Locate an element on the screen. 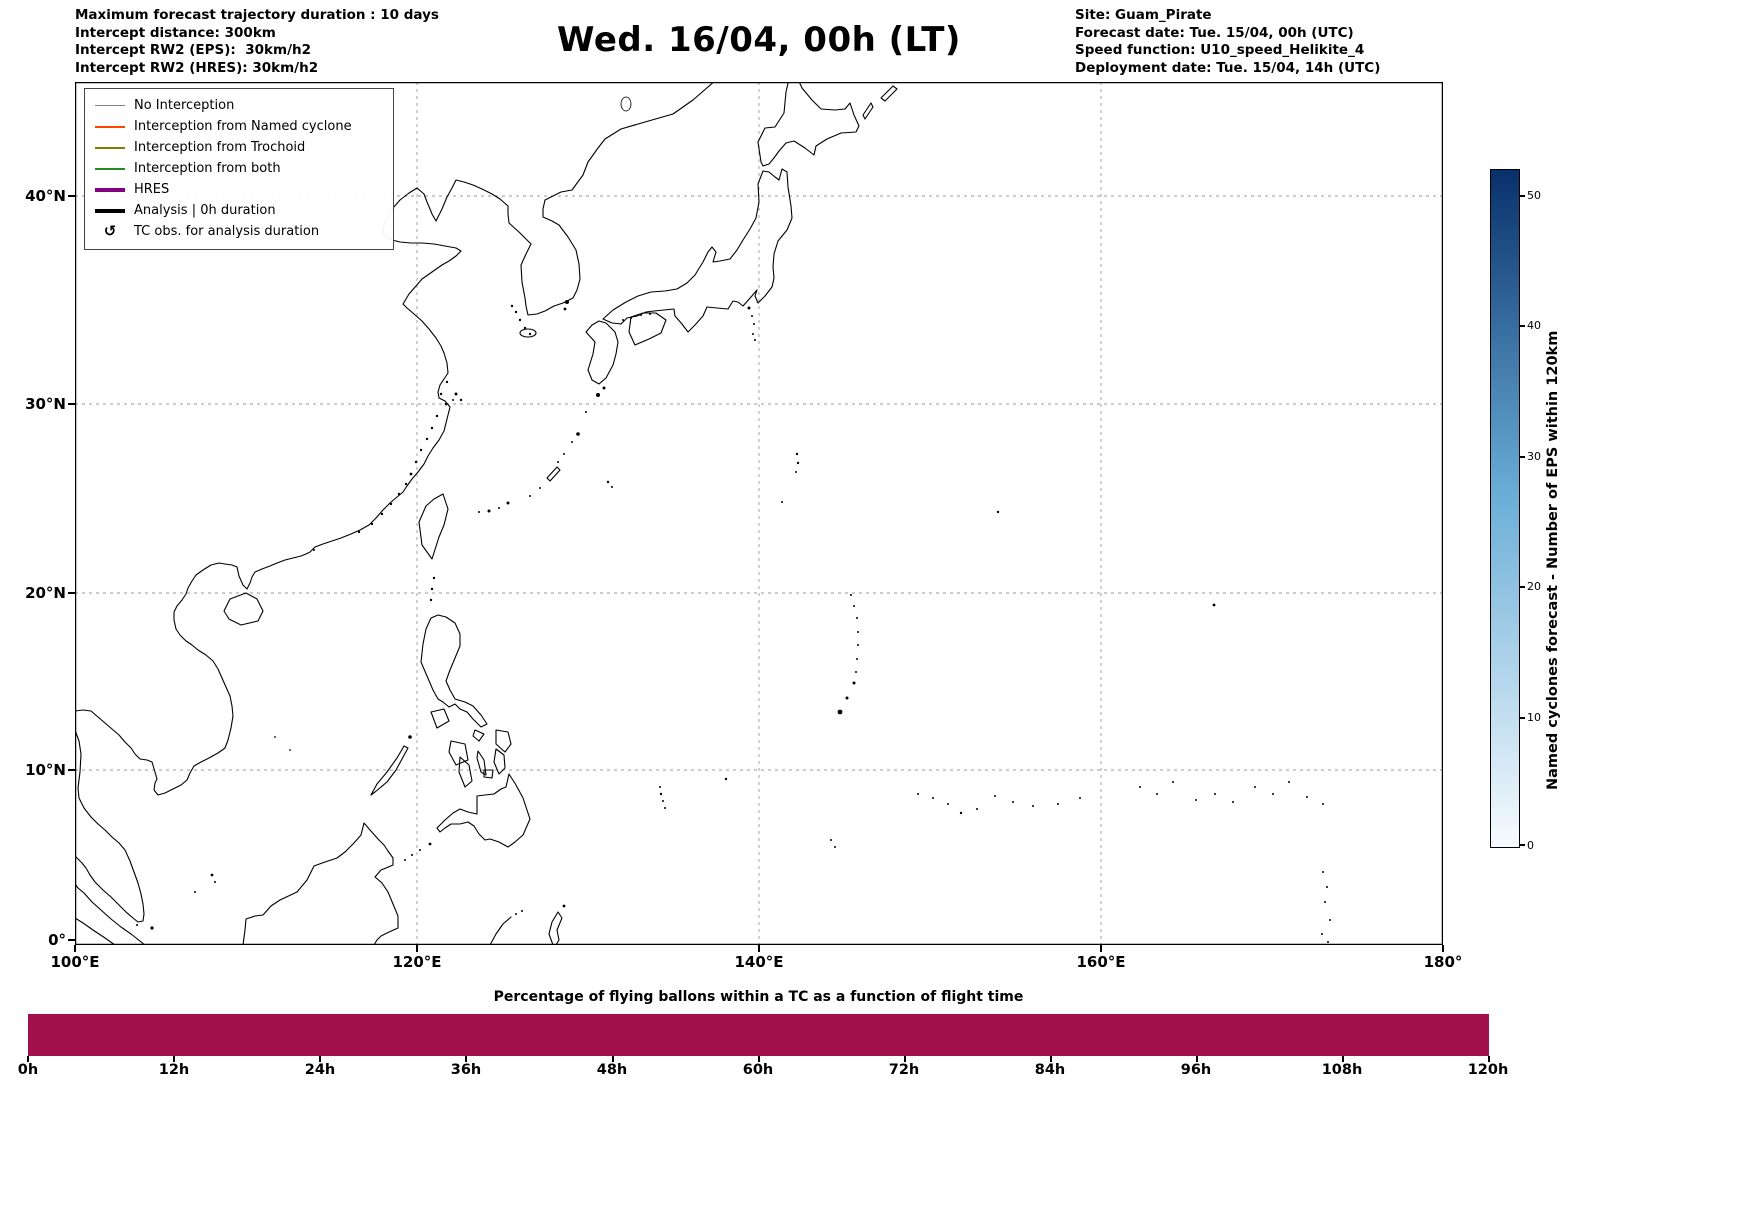  bchart-label-60h: 60h is located at coordinates (758, 1070).